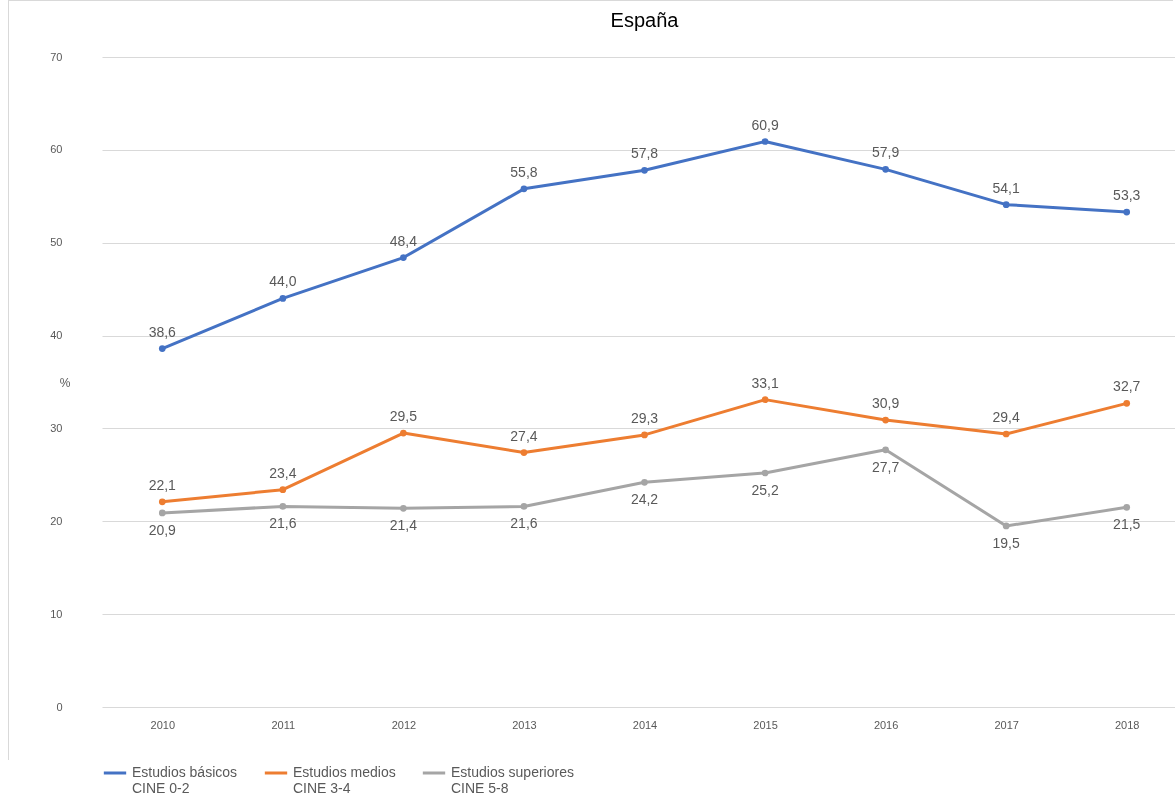 The height and width of the screenshot is (811, 1175). I want to click on chart-title: España, so click(645, 20).